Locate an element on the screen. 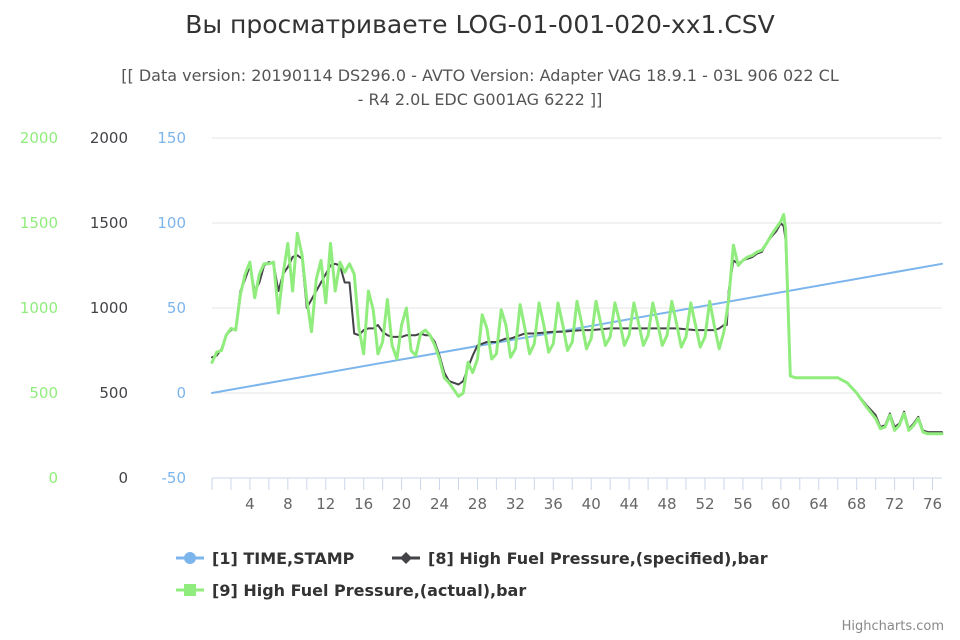  x-tick-label: 56 is located at coordinates (742, 504).